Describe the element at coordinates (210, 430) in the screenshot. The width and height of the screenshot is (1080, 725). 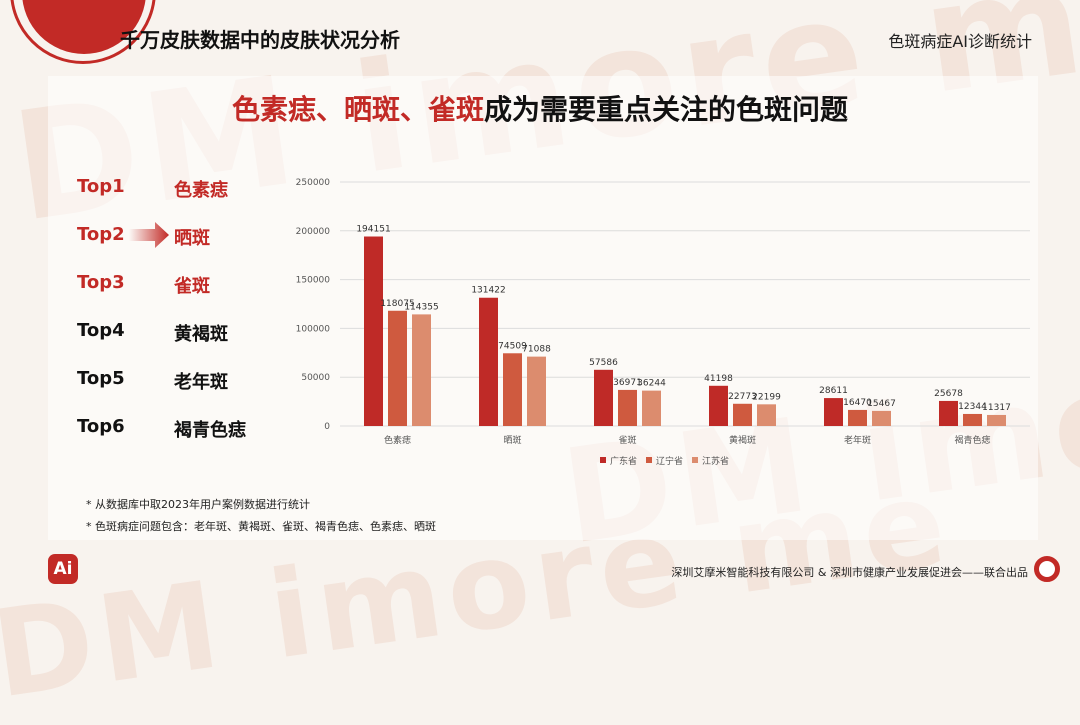
I see `rank-name: 褐青色痣` at that location.